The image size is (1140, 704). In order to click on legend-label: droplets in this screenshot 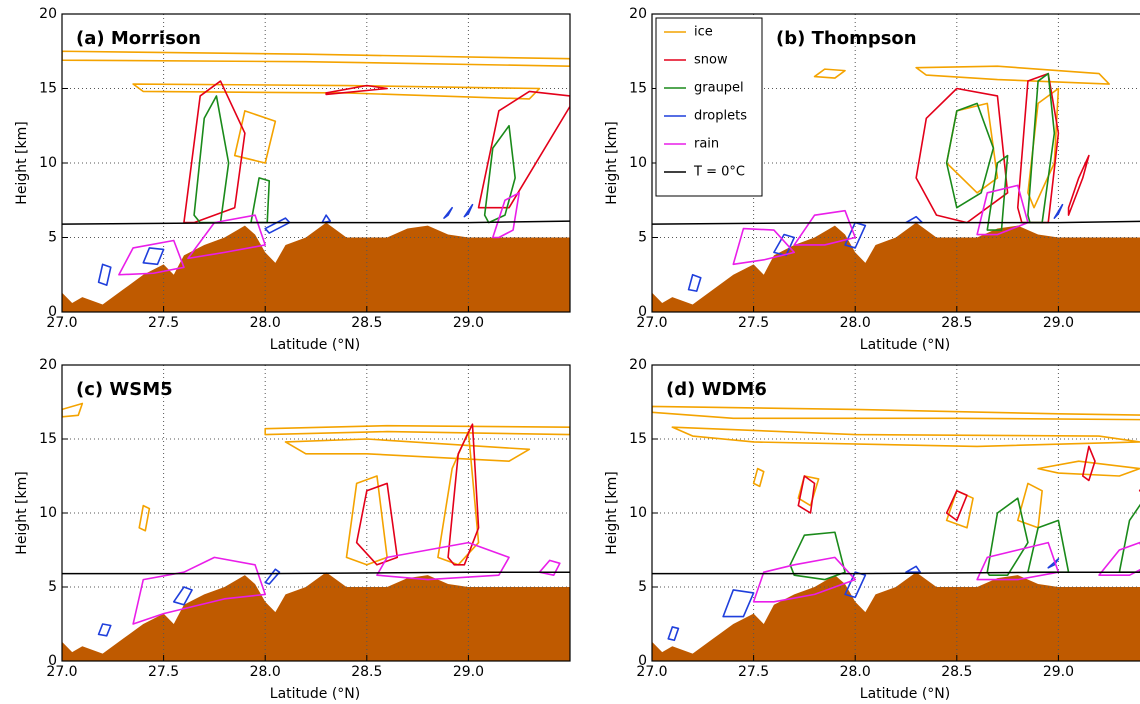, I will do `click(720, 116)`.